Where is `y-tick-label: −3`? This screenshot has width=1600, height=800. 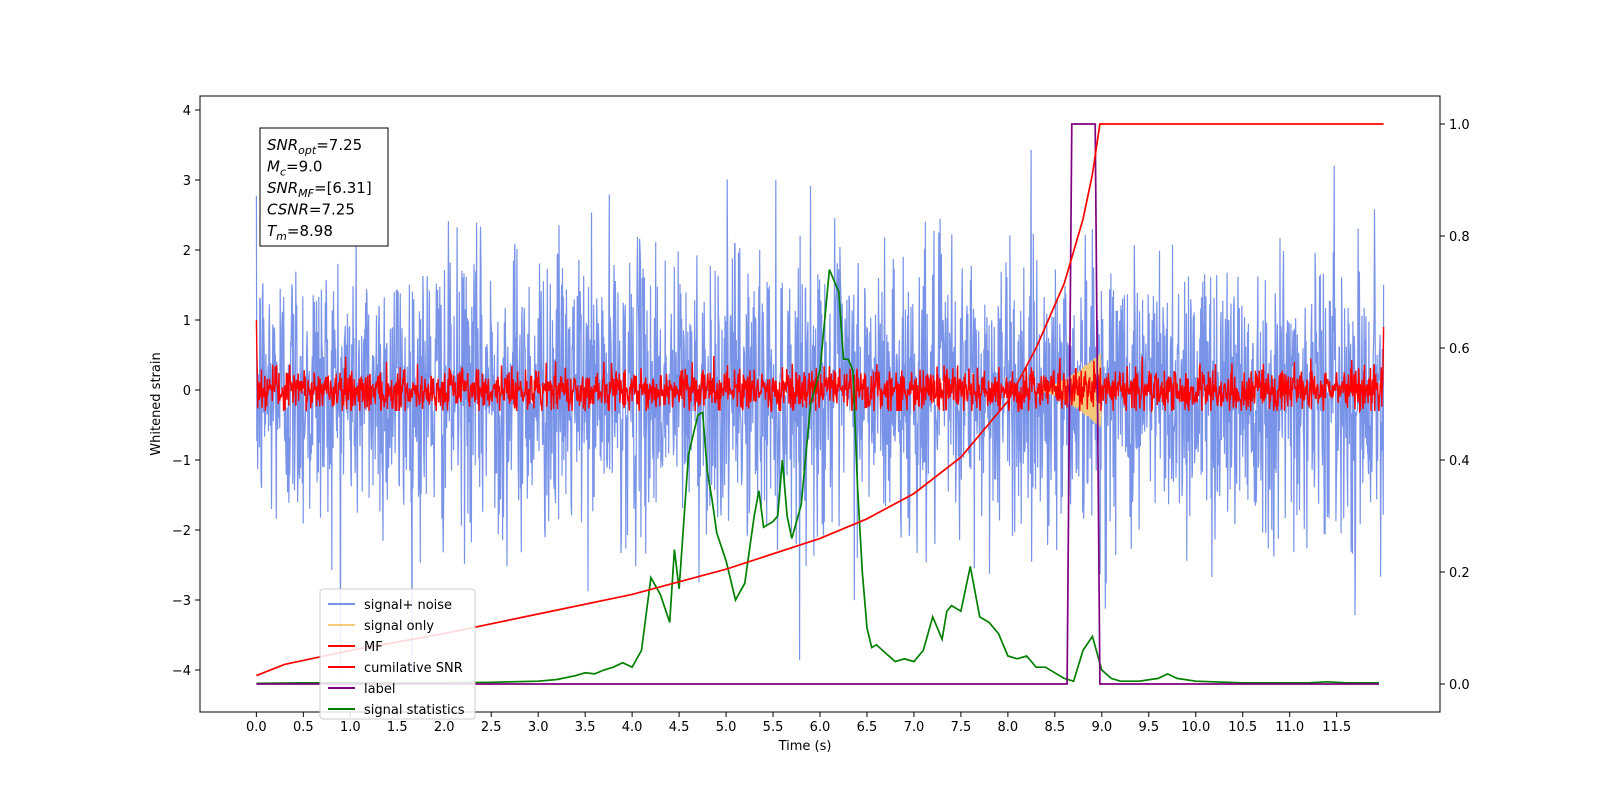 y-tick-label: −3 is located at coordinates (181, 601).